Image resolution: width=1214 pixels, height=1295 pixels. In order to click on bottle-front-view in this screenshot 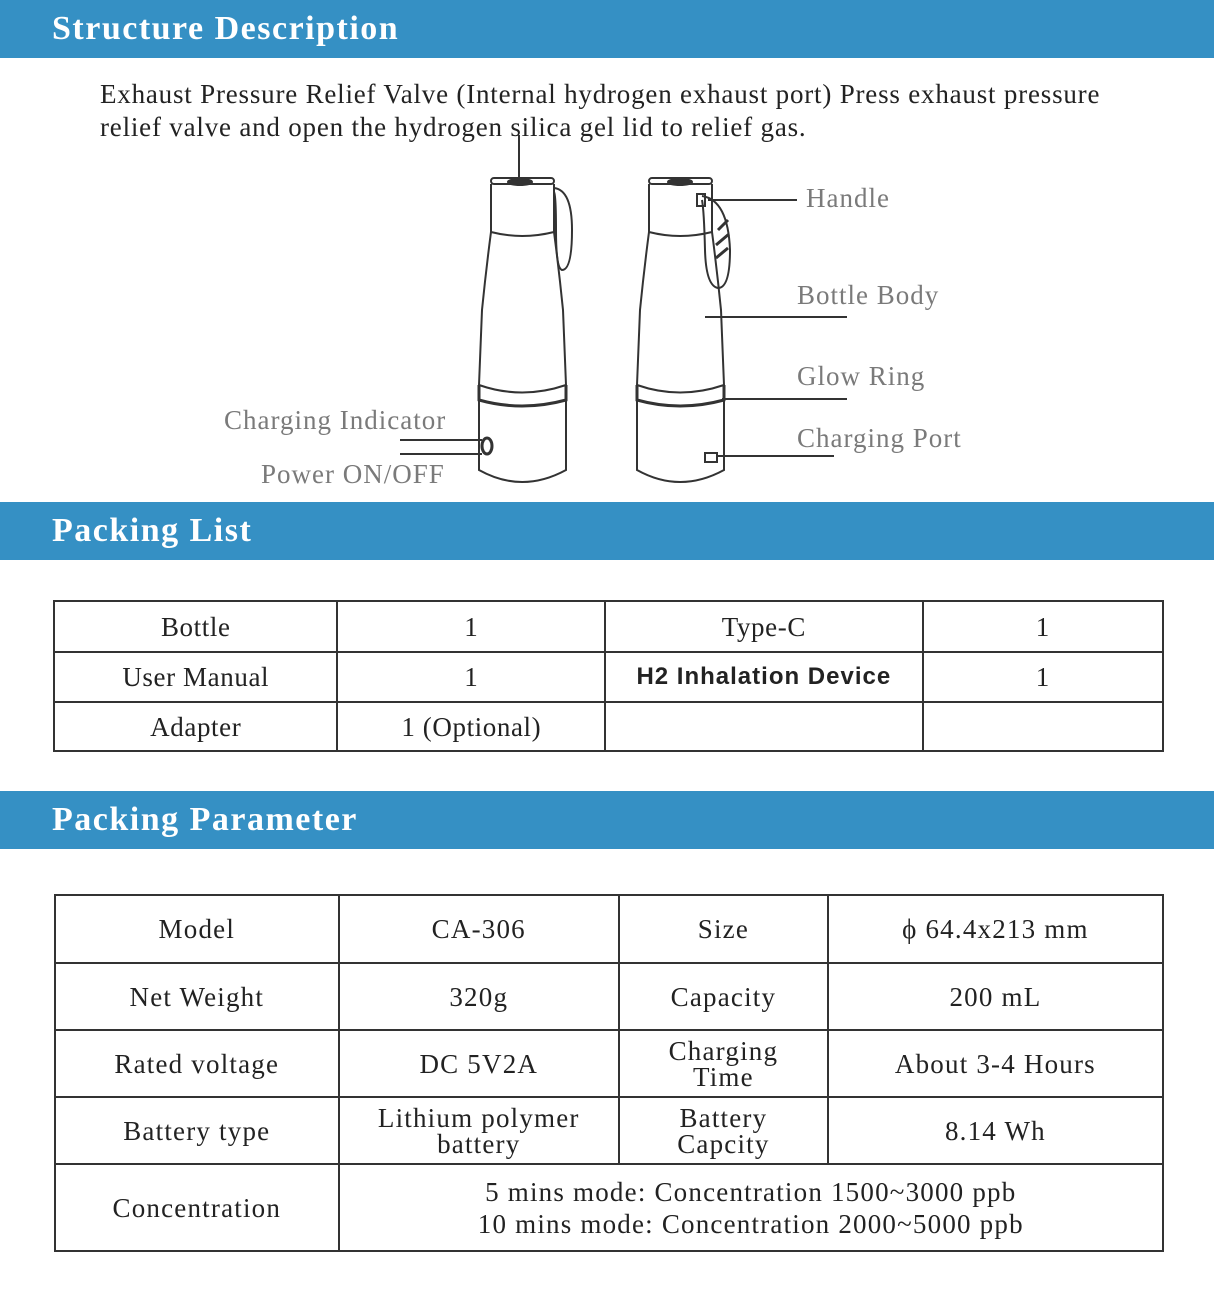, I will do `click(487, 309)`.